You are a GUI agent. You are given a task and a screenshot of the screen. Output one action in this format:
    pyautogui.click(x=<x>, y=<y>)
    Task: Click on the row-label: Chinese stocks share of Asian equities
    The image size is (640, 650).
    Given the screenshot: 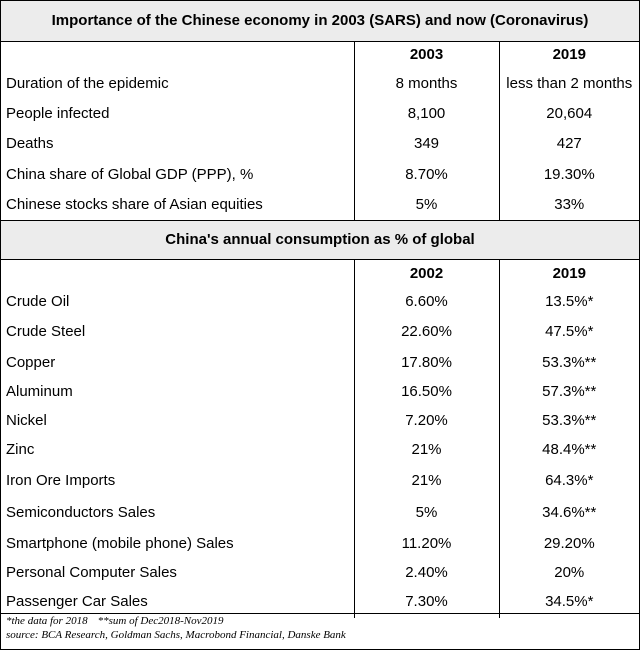 What is the action you would take?
    pyautogui.click(x=177, y=205)
    